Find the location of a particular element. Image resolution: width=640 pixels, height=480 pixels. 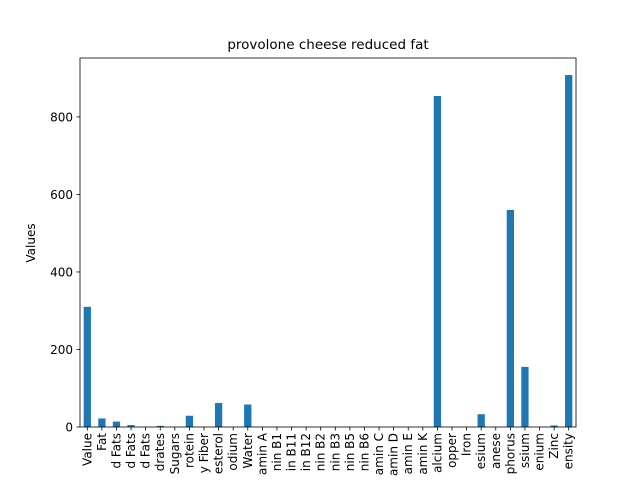

x-tick-label: drates is located at coordinates (160, 452).